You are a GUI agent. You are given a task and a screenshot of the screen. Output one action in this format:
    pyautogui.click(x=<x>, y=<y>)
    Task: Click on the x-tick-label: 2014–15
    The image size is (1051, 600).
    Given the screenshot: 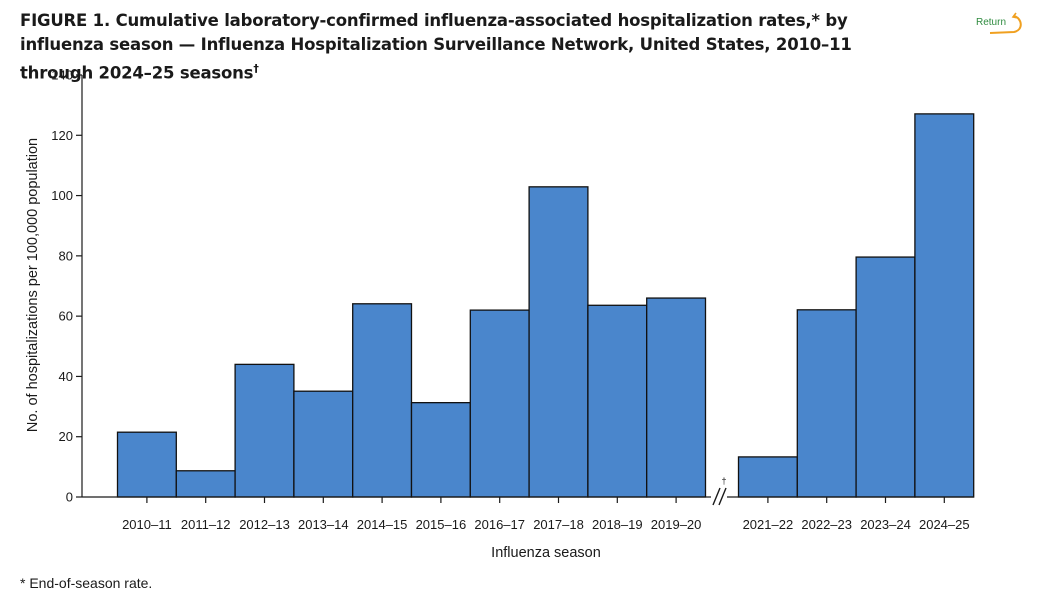 What is the action you would take?
    pyautogui.click(x=382, y=524)
    